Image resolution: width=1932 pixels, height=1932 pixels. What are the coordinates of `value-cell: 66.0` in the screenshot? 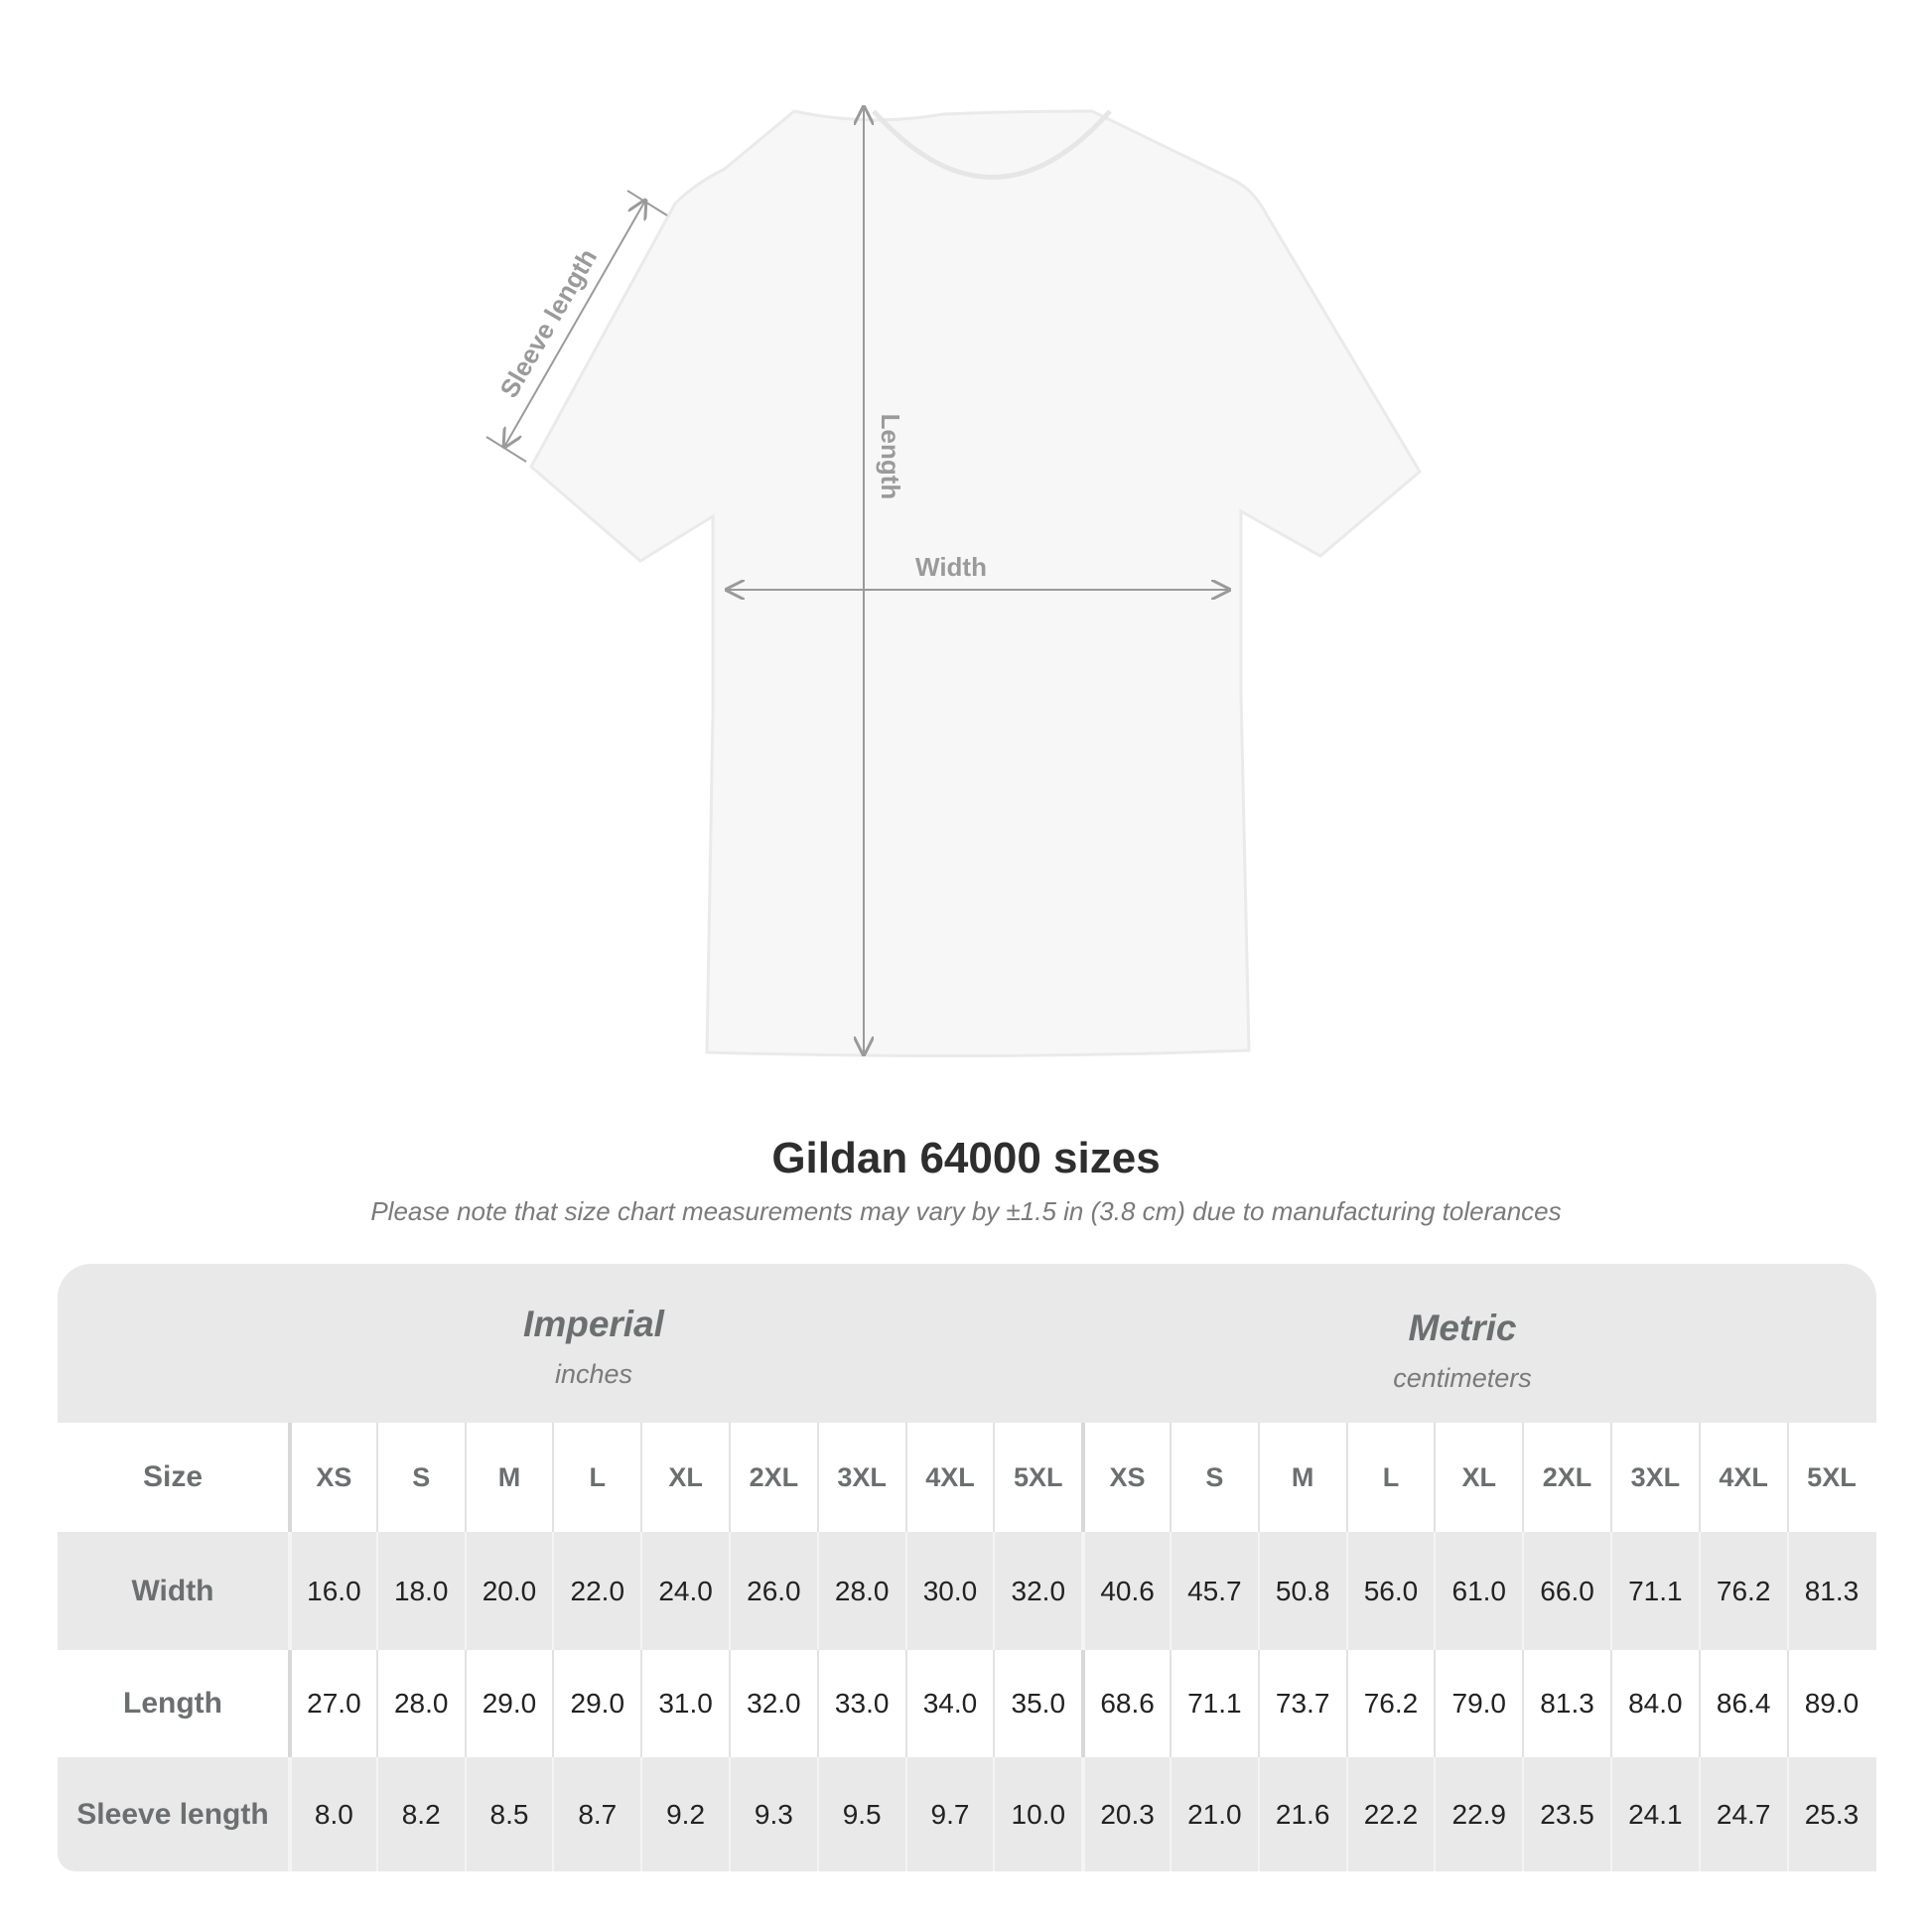 It's located at (1566, 1591).